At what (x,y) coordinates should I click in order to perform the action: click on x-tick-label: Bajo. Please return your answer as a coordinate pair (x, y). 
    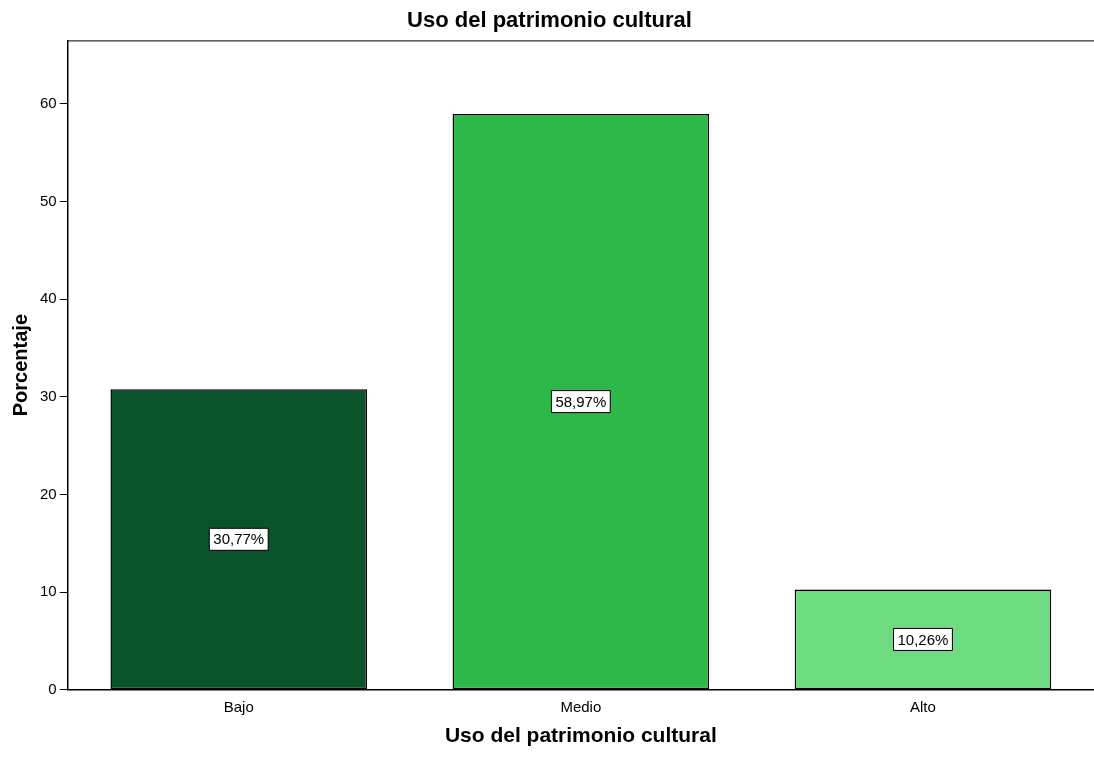
    Looking at the image, I should click on (238, 706).